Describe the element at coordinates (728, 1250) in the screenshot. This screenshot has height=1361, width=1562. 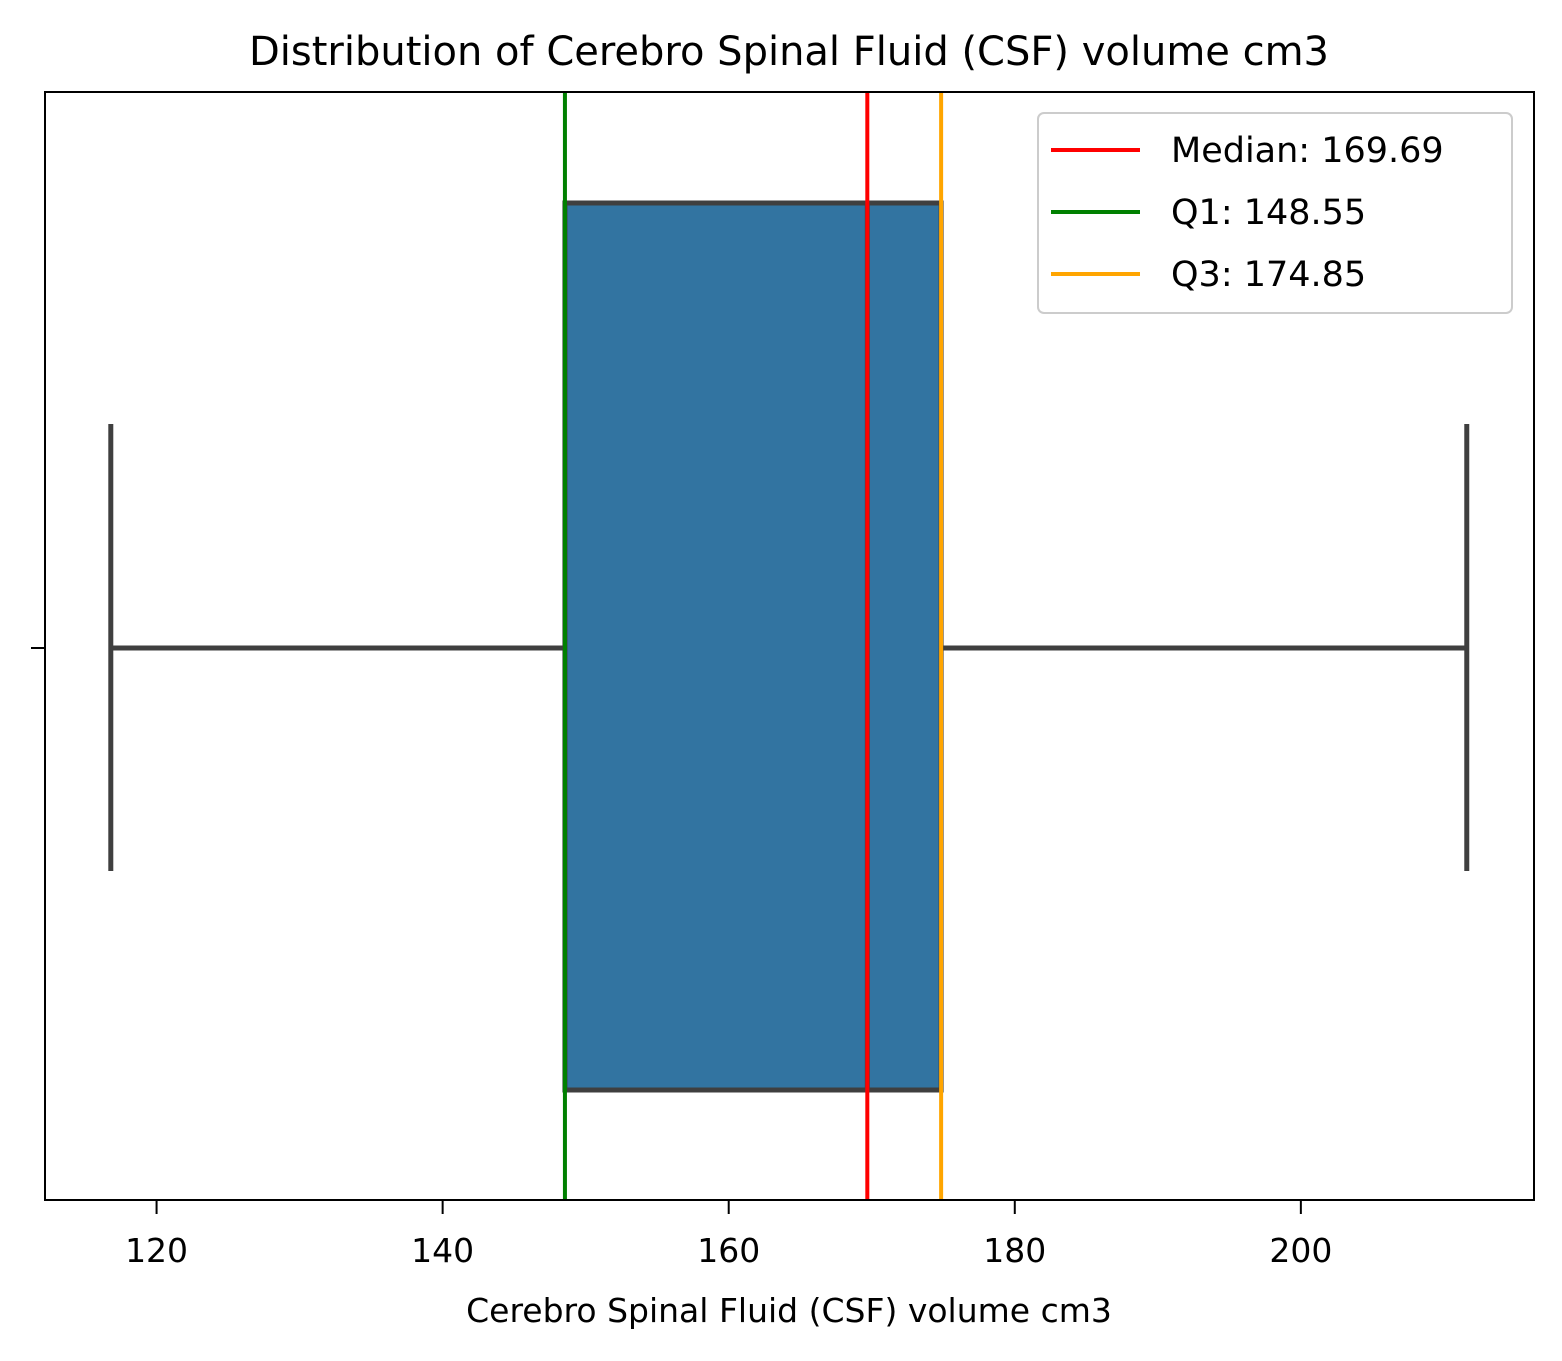
I see `x-tick-label-2: 160` at that location.